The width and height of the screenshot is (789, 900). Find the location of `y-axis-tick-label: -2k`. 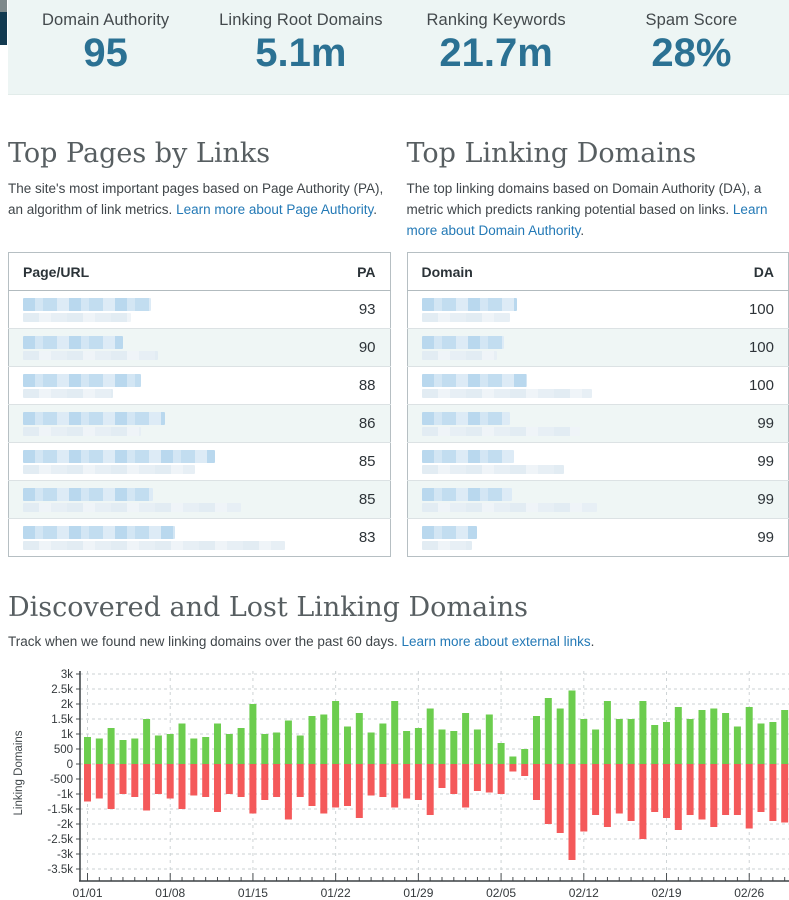

y-axis-tick-label: -2k is located at coordinates (65, 825).